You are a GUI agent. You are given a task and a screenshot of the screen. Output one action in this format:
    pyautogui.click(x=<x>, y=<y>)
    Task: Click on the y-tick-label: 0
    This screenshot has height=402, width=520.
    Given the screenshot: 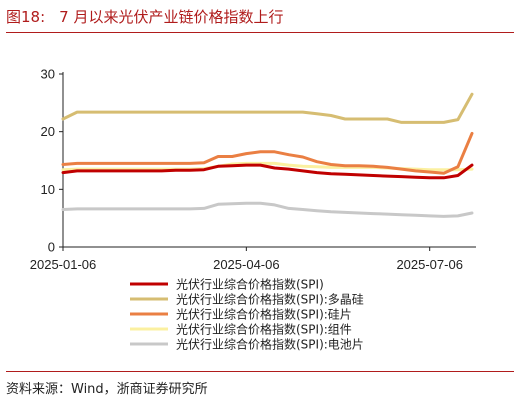 What is the action you would take?
    pyautogui.click(x=51, y=247)
    